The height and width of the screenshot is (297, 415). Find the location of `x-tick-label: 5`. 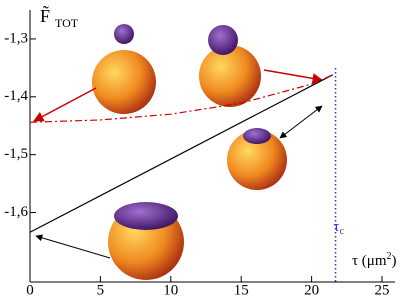

x-tick-label: 5 is located at coordinates (101, 289).